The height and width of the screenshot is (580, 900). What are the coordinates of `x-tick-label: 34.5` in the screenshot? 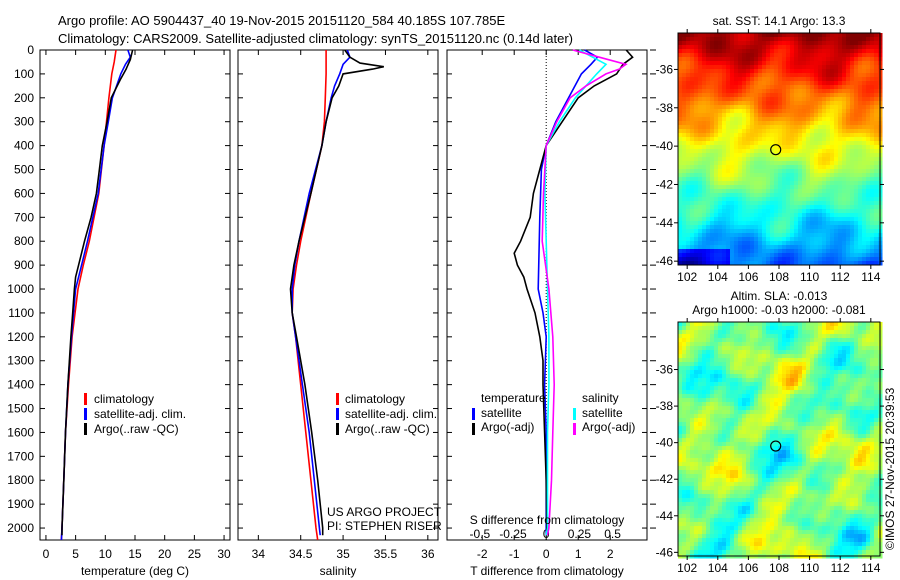 It's located at (301, 554).